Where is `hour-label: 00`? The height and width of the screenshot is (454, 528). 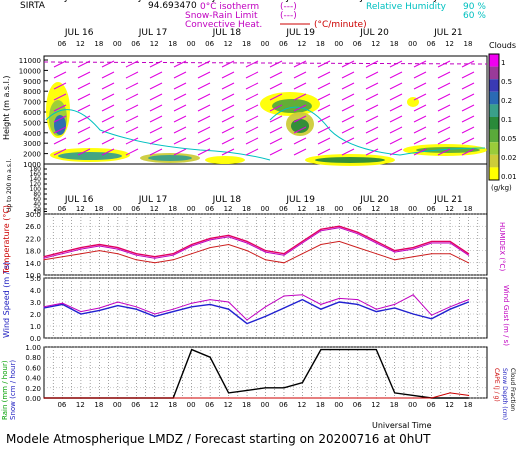 hour-label: 00 is located at coordinates (265, 405).